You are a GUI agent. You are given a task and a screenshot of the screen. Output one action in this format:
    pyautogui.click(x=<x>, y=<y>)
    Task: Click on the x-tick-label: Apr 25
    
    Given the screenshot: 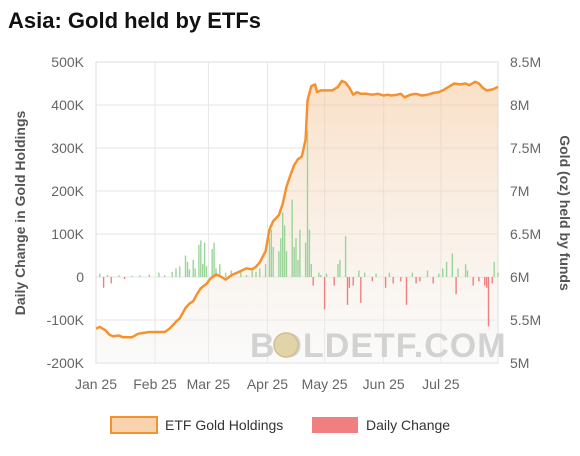 What is the action you would take?
    pyautogui.click(x=267, y=384)
    